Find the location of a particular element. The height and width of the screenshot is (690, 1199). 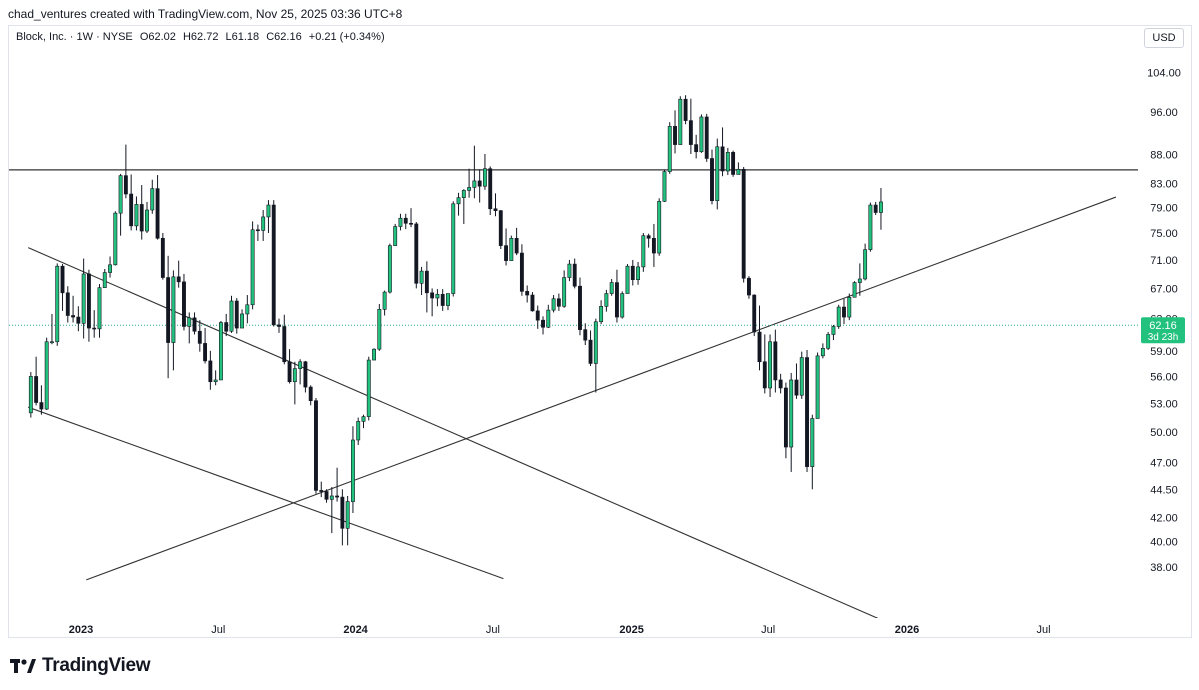

x-tick-label: 2026 is located at coordinates (907, 630).